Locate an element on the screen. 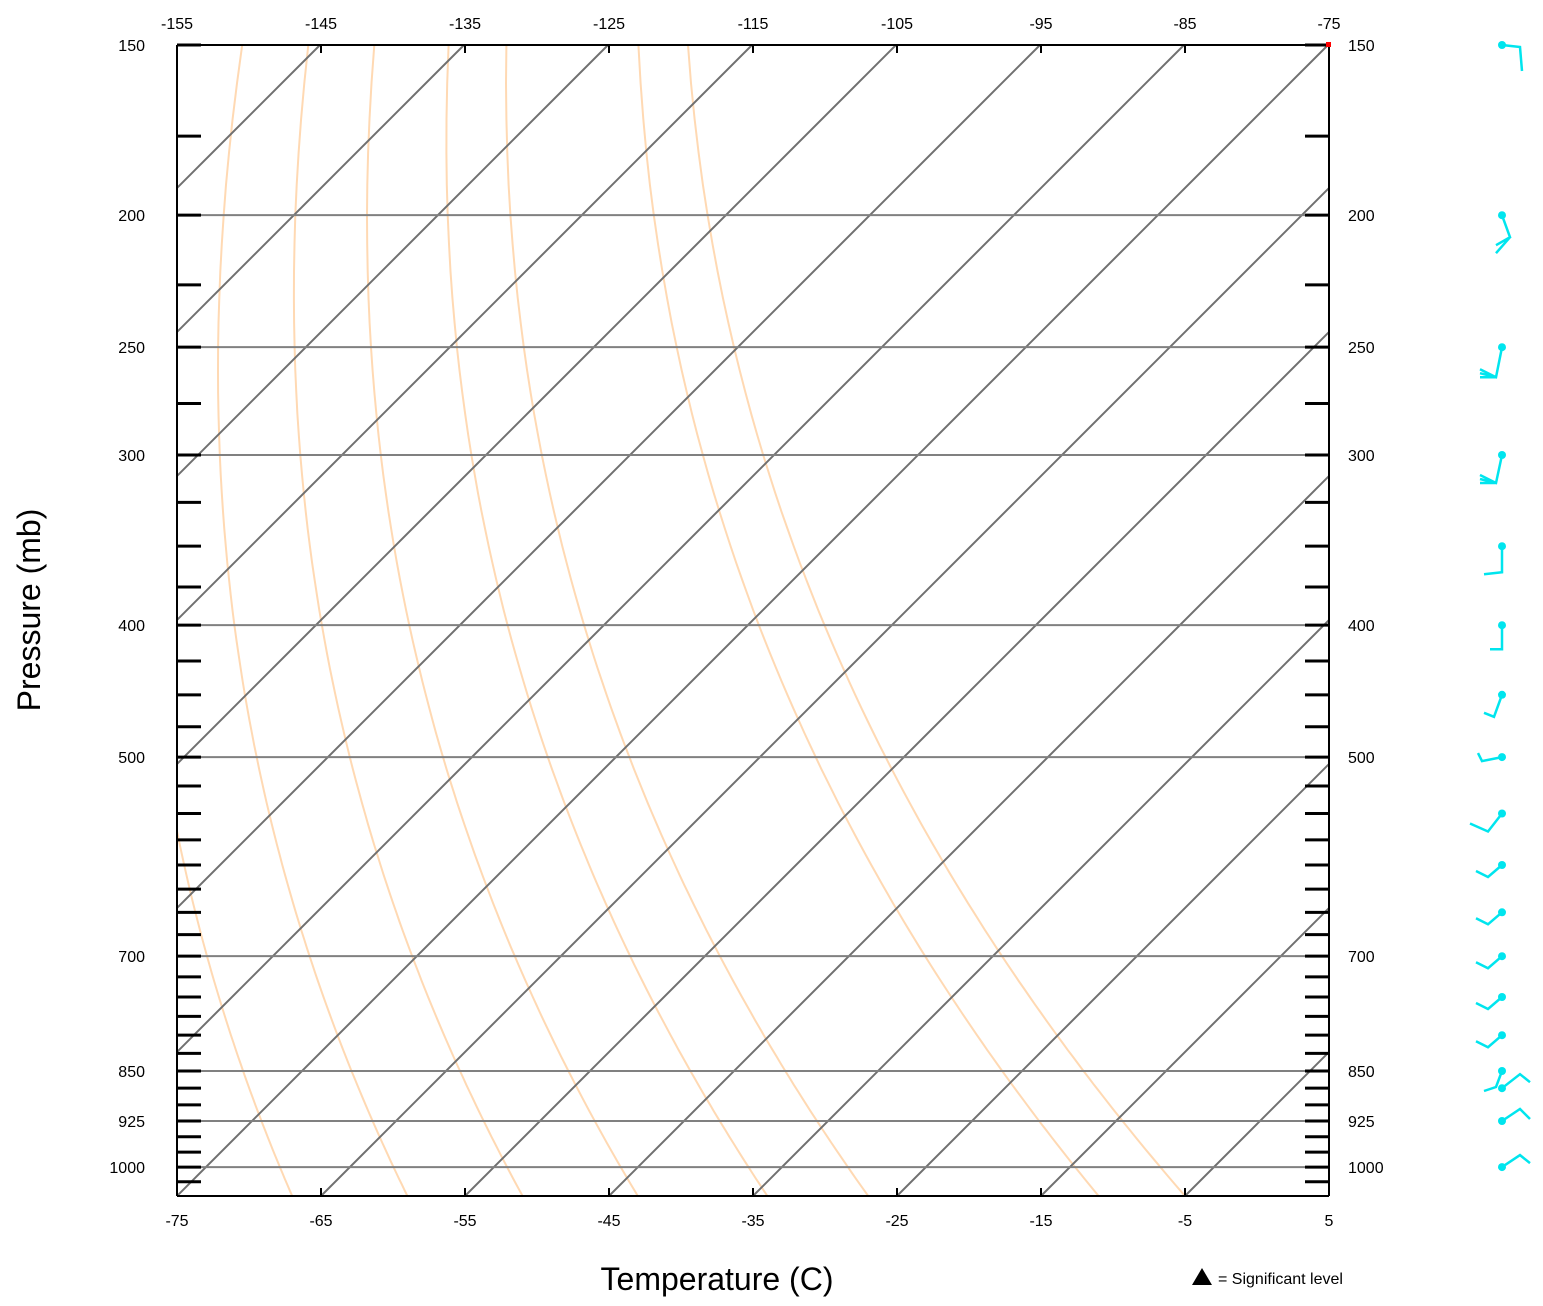  bottom-tick-label: -55 is located at coordinates (464, 1221).